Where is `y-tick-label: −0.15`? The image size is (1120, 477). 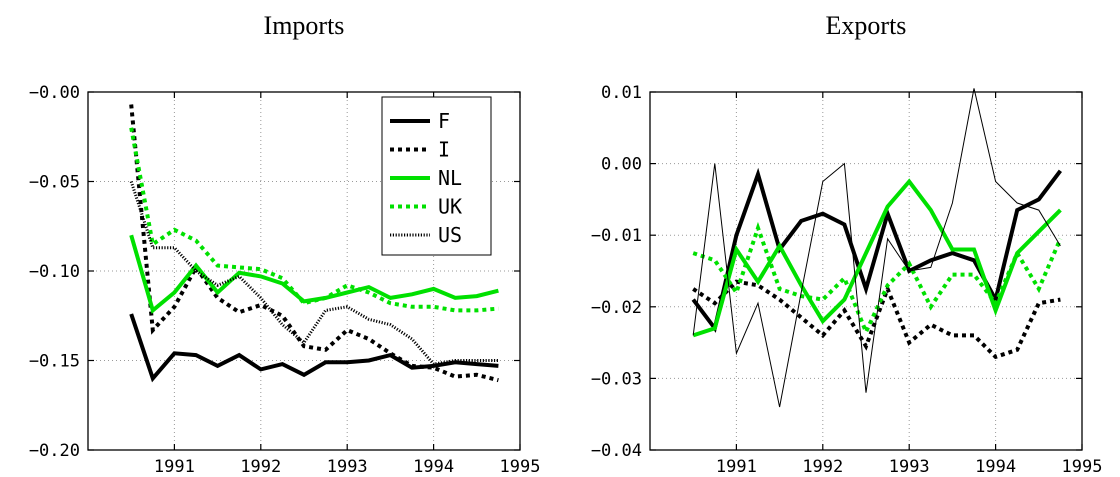 y-tick-label: −0.15 is located at coordinates (54, 362).